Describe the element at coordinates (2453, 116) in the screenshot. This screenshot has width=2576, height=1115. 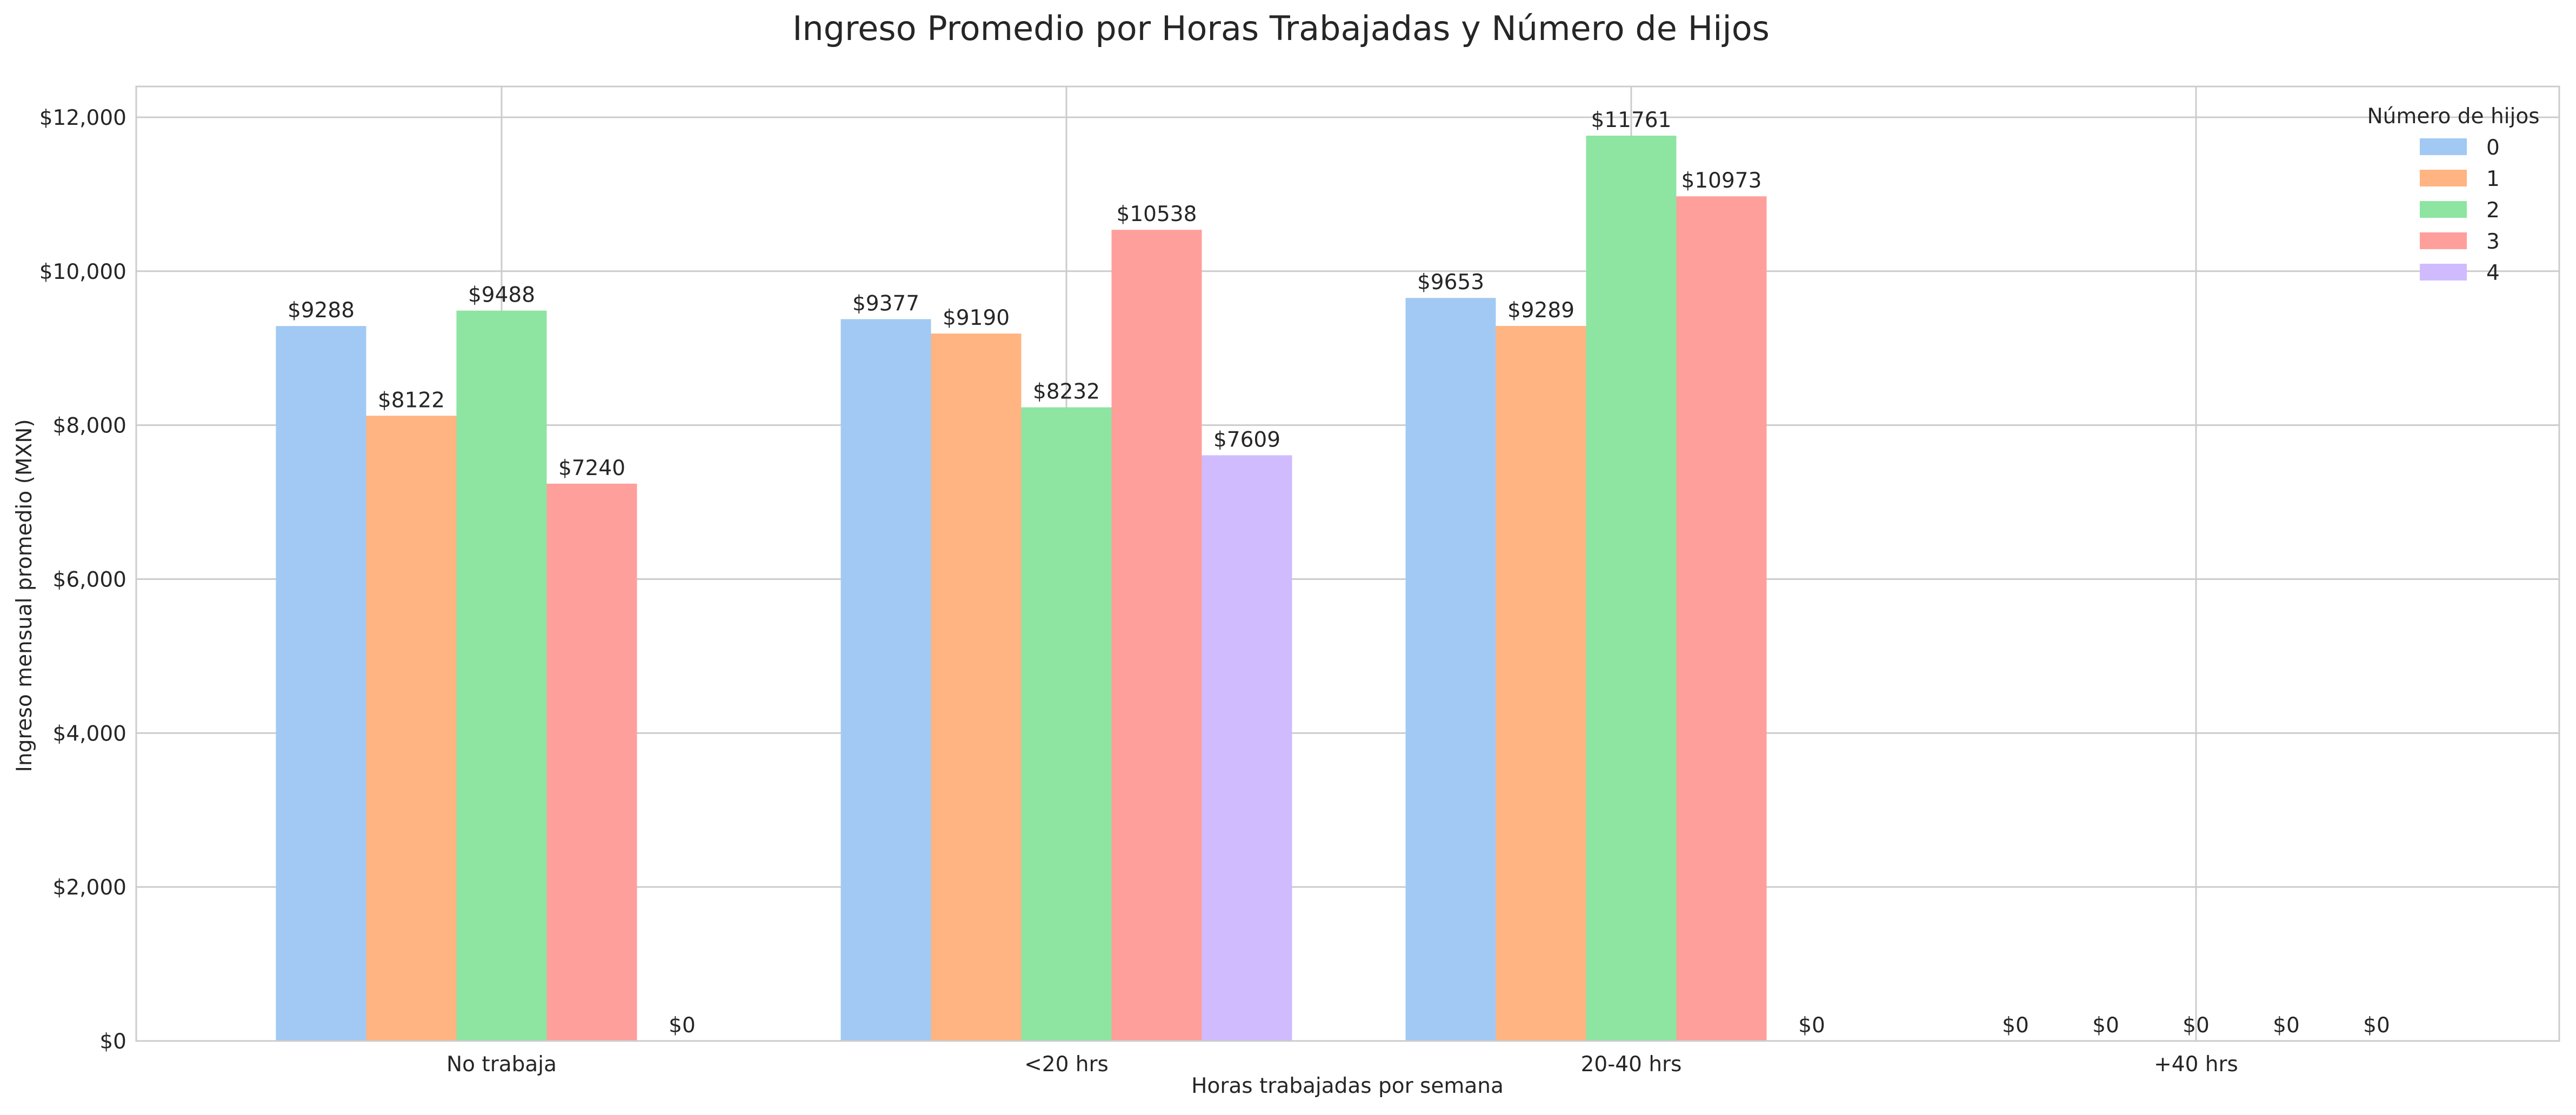
I see `legend-title: Número de hijos` at that location.